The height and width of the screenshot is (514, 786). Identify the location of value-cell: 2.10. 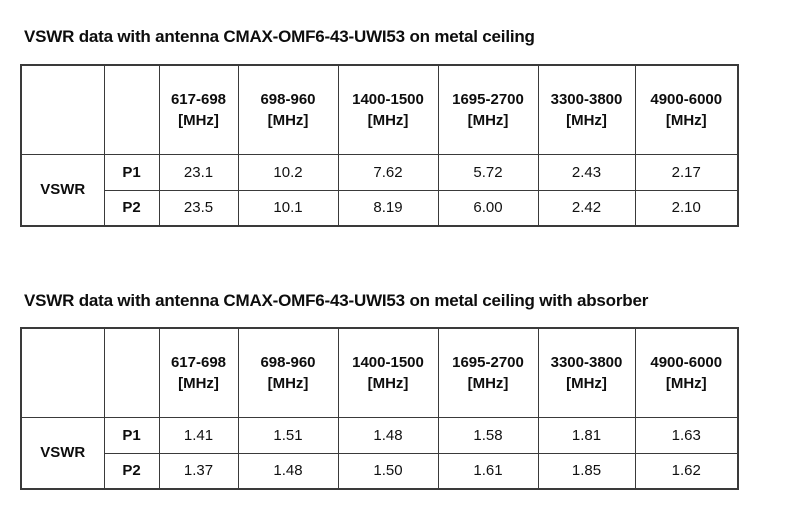
(686, 208).